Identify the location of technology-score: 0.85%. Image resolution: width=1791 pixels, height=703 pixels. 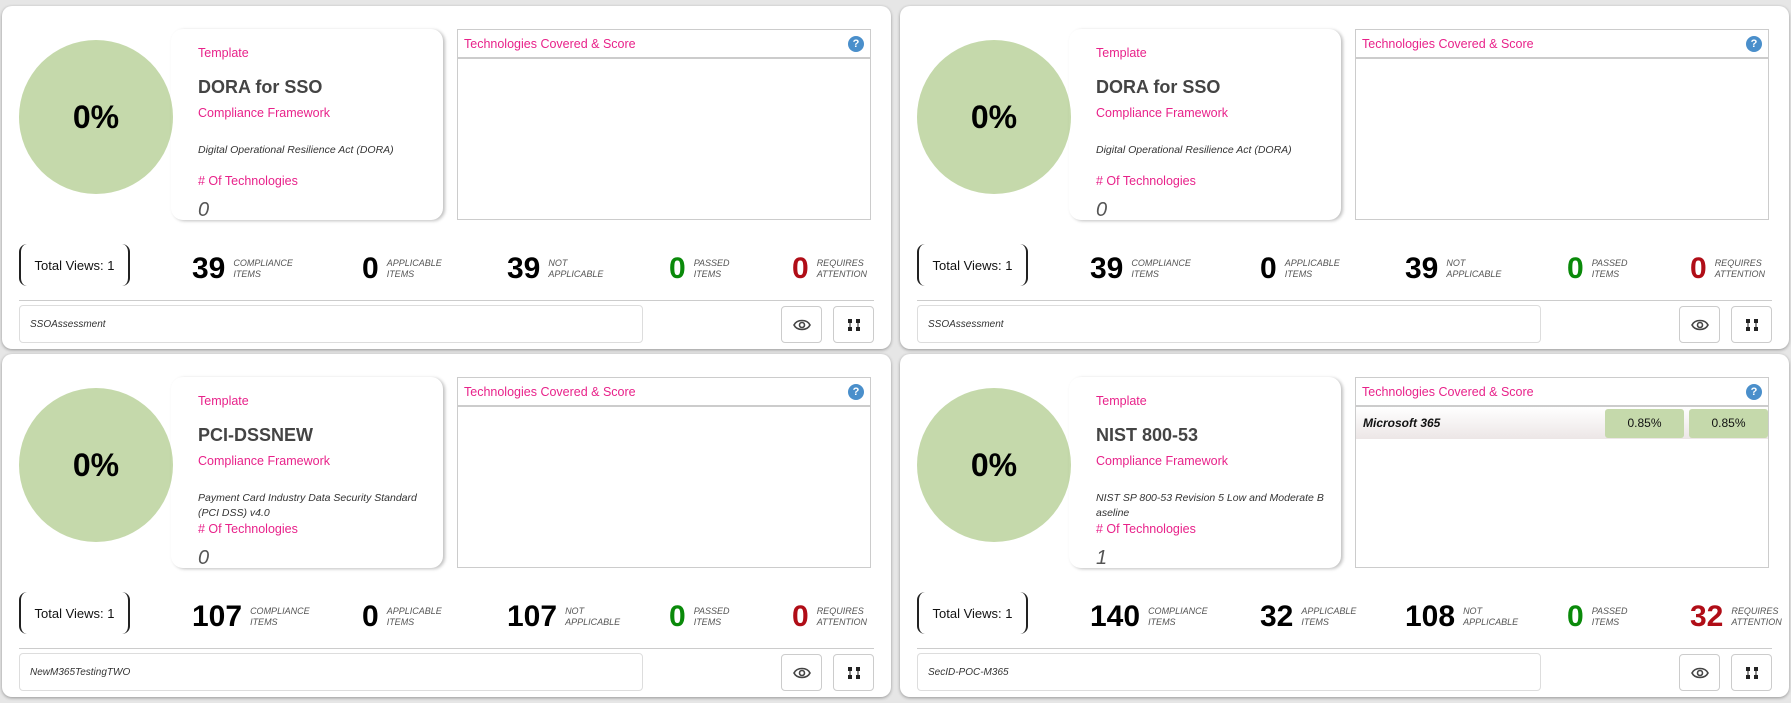
(1644, 423).